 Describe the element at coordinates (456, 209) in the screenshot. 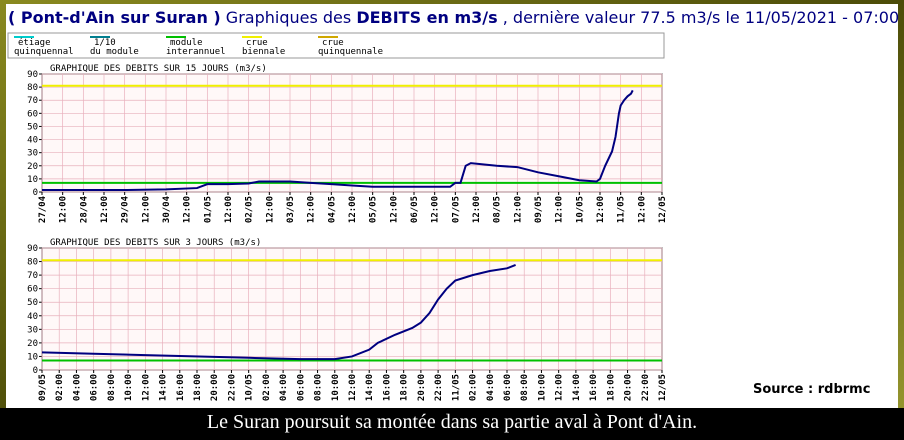

I see `x-tick-label: 07/05` at that location.